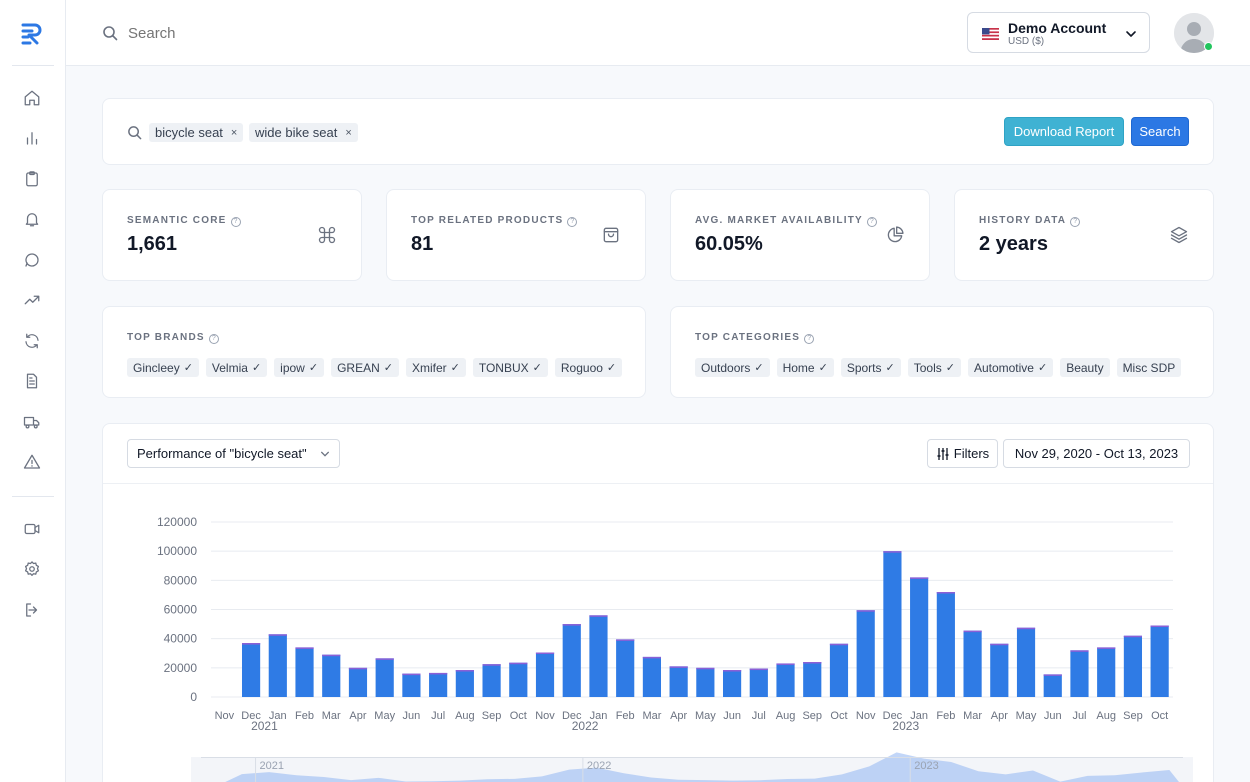 Image resolution: width=1250 pixels, height=782 pixels. I want to click on filters-button: Filters, so click(962, 453).